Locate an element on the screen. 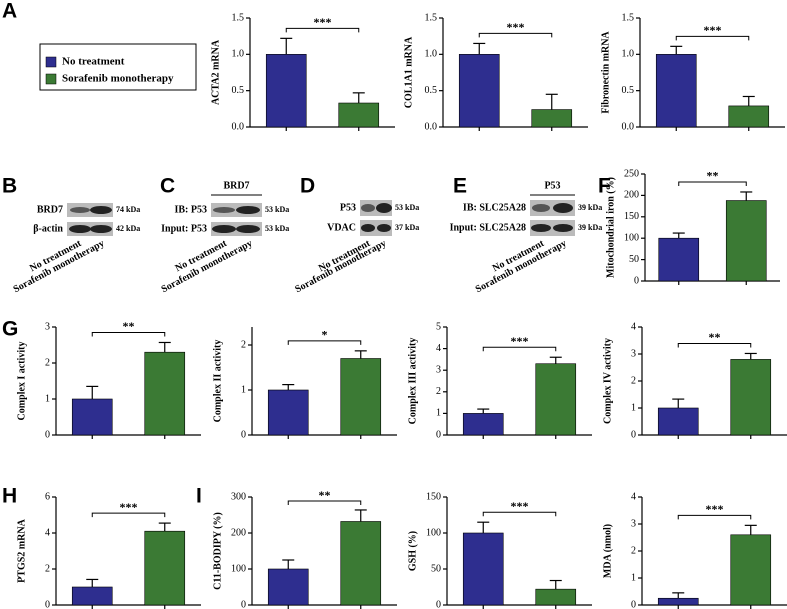 The image size is (787, 609). y-axis-label: Complex II activity is located at coordinates (217, 381).